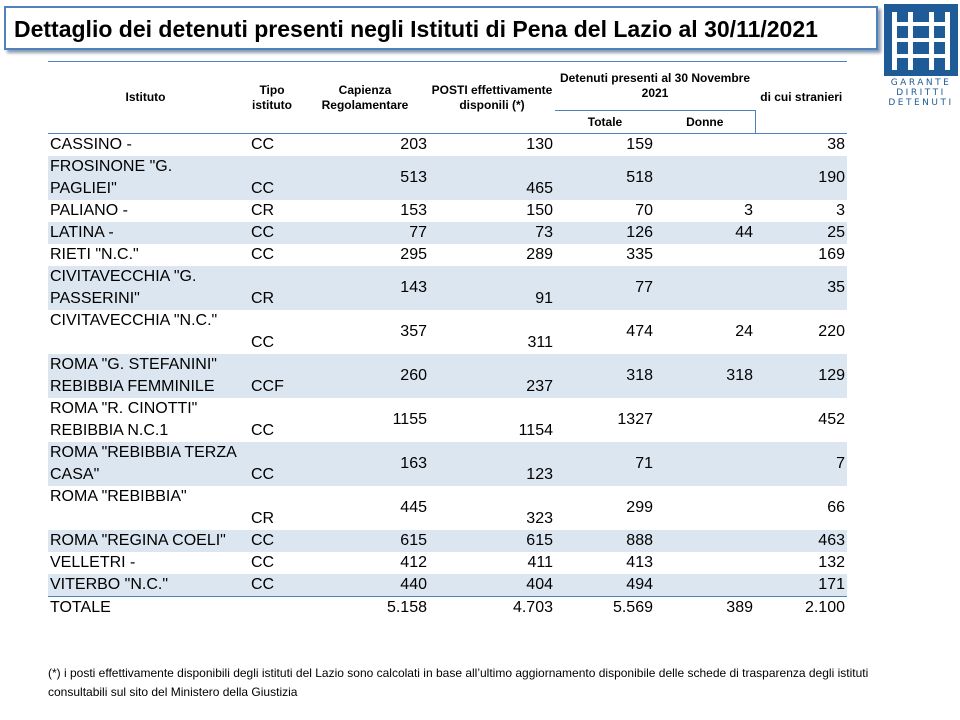 The image size is (960, 720). I want to click on cell-stranieri: 452, so click(831, 419).